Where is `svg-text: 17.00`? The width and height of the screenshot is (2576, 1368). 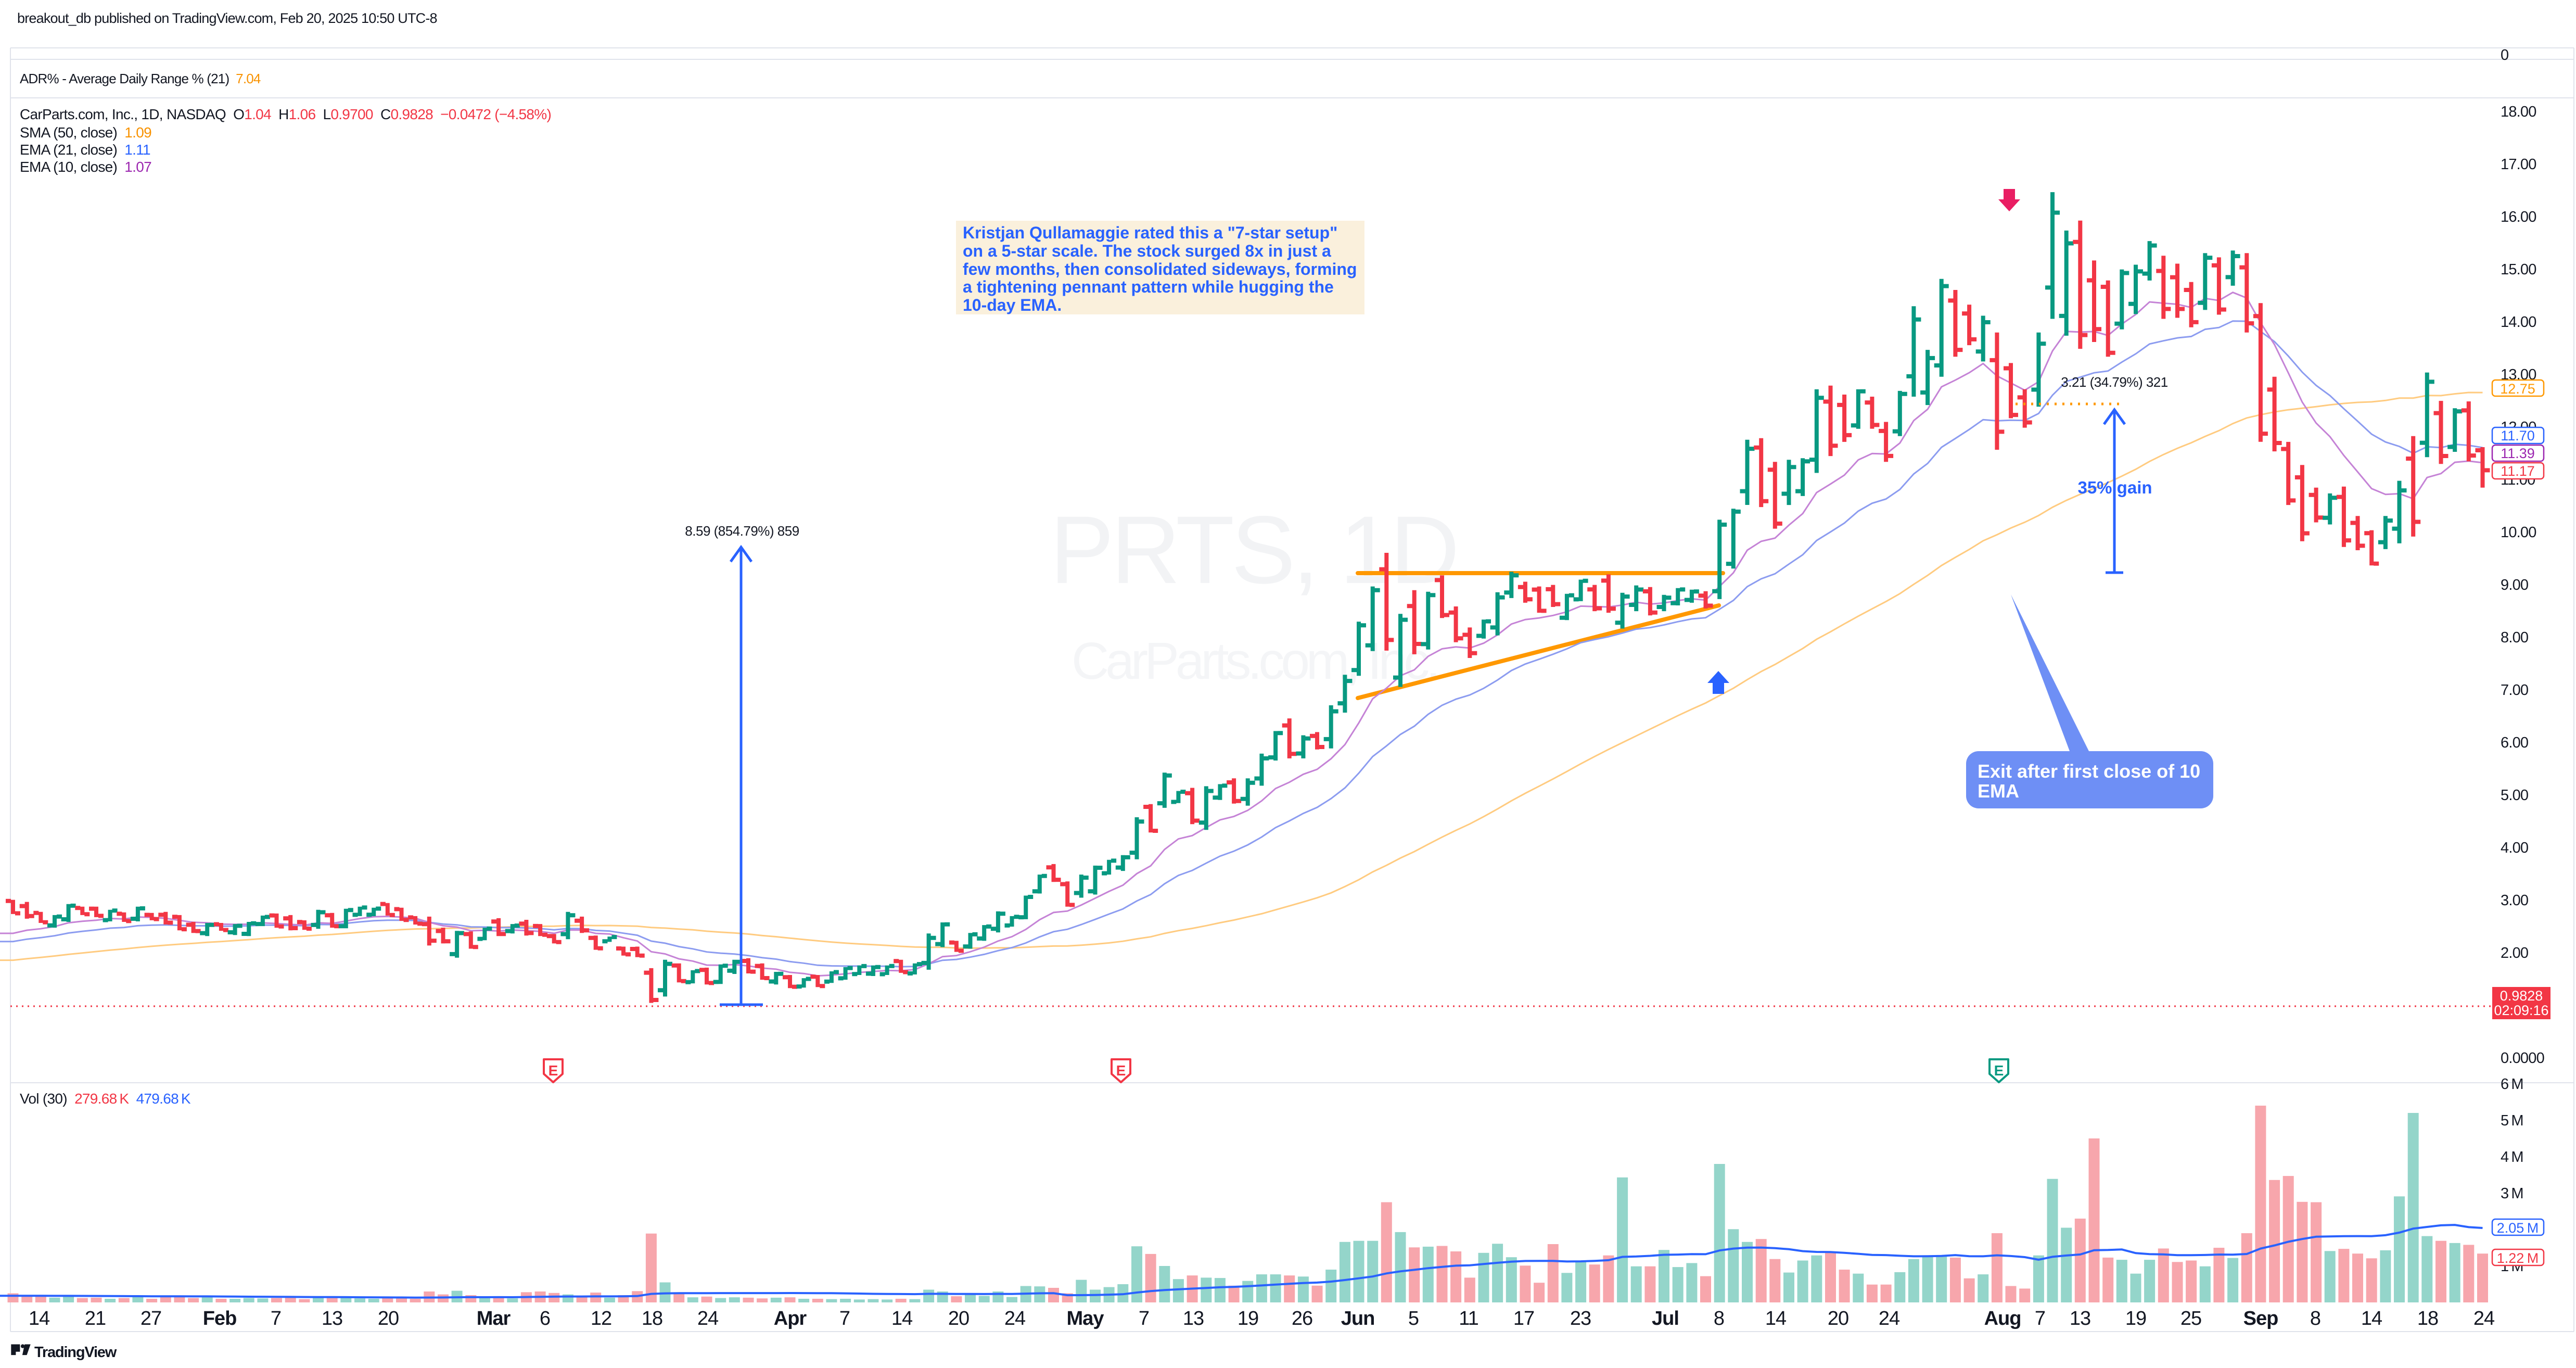 svg-text: 17.00 is located at coordinates (2518, 164).